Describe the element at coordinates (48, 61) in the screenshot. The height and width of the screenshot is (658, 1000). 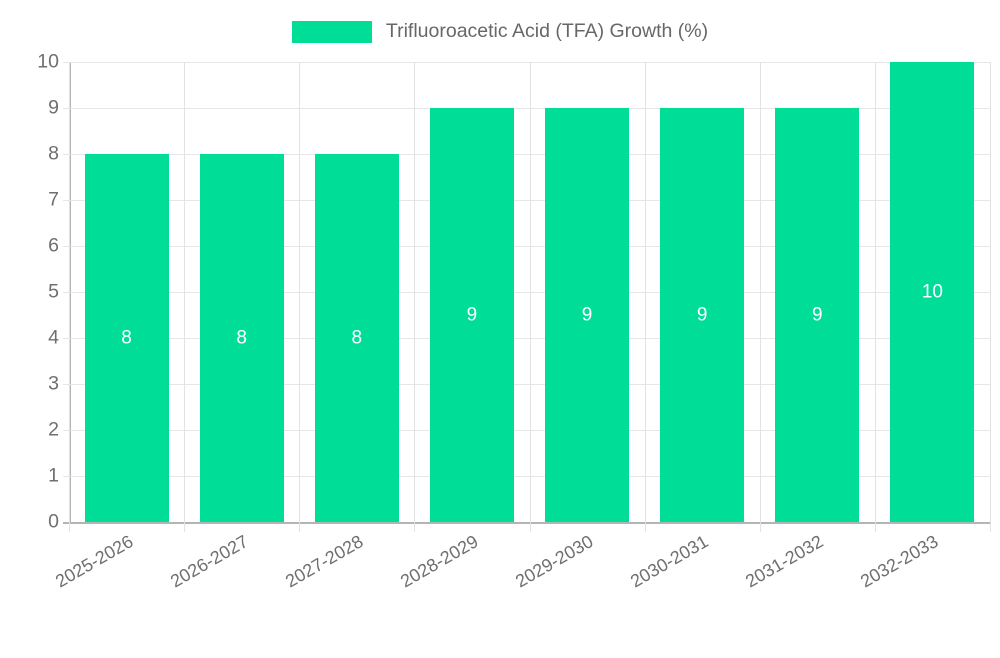
I see `y-tick-label-10: 10` at that location.